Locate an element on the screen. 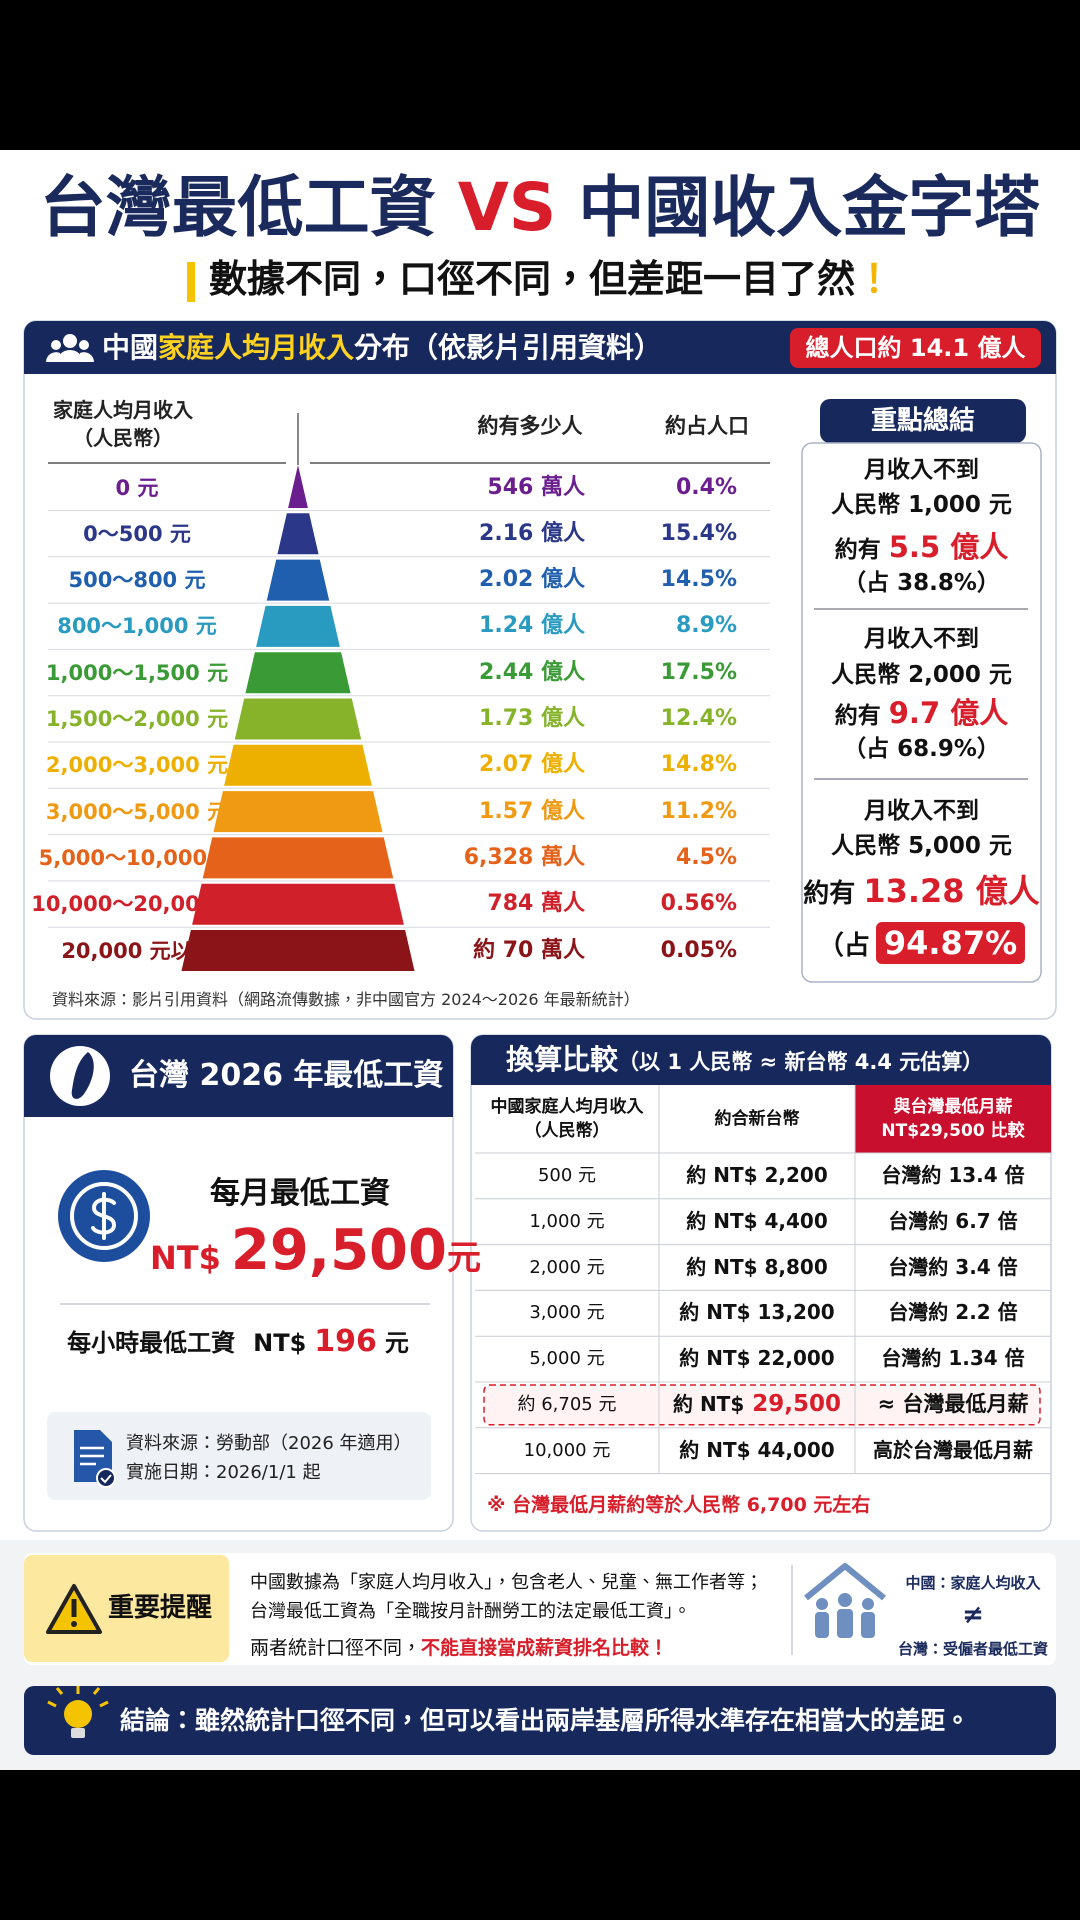  people-count: 2.16 億人 is located at coordinates (532, 533).